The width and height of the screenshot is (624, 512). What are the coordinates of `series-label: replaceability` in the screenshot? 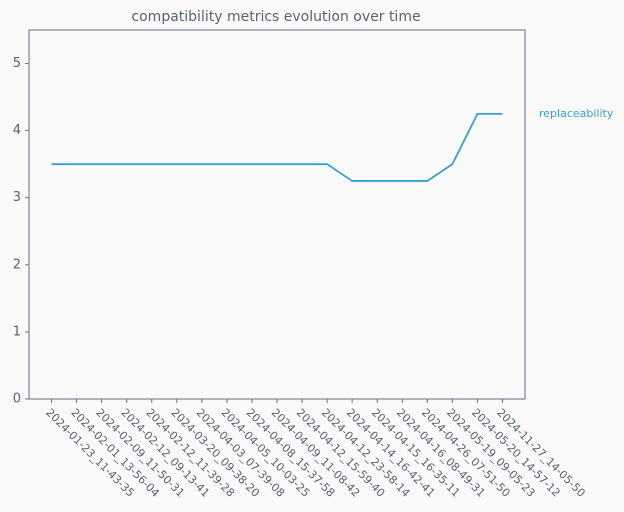 It's located at (576, 113).